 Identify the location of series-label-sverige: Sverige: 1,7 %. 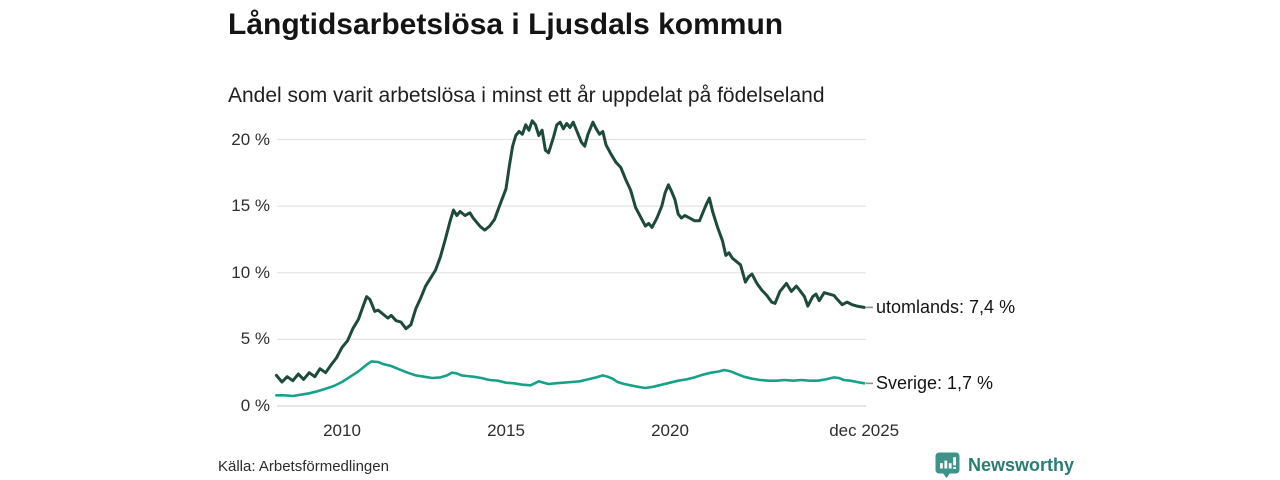
(935, 383).